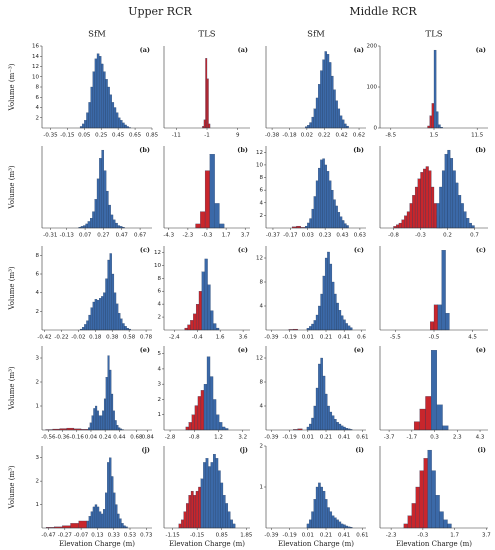  What do you see at coordinates (67, 236) in the screenshot?
I see `x-tick-label: -0.13` at bounding box center [67, 236].